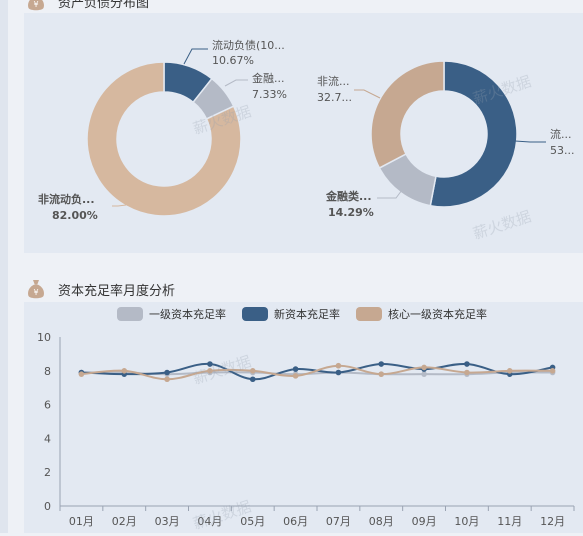 Image resolution: width=583 pixels, height=536 pixels. Describe the element at coordinates (124, 521) in the screenshot. I see `x-tick-label: 02月` at that location.